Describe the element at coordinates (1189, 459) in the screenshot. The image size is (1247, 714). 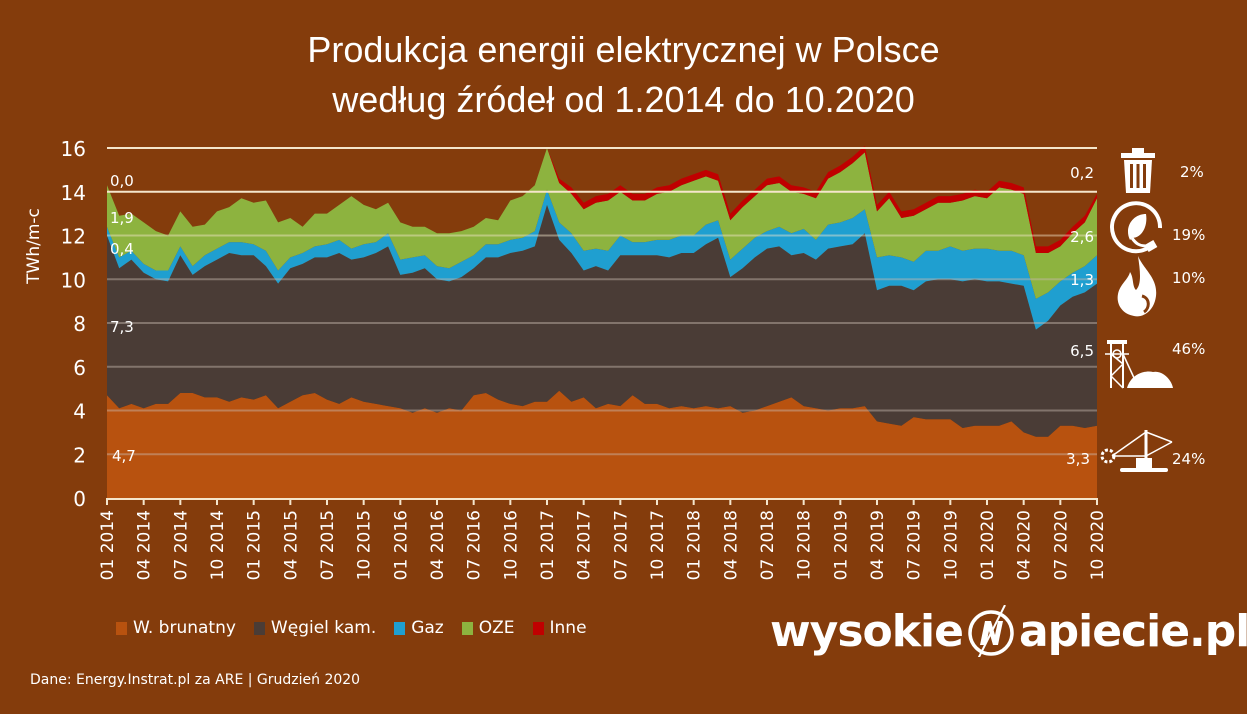
I see `share-brunatny: 24%` at that location.